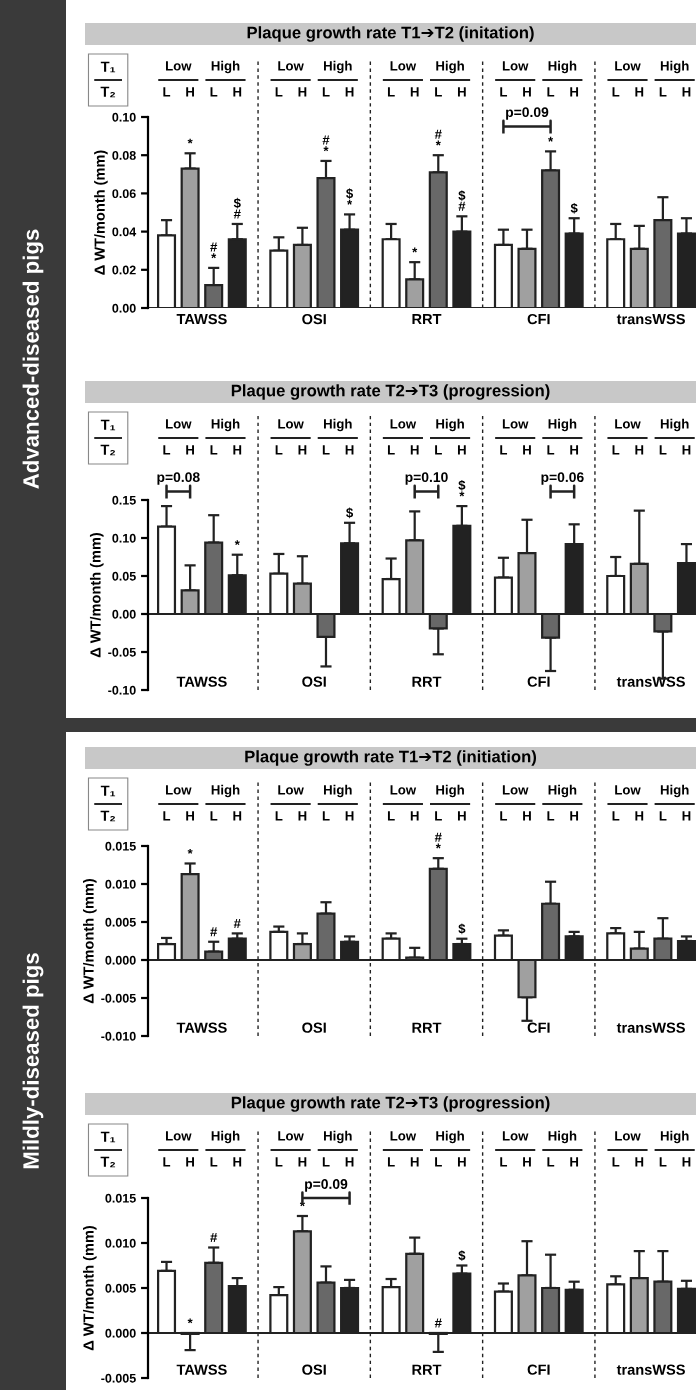 Image resolution: width=696 pixels, height=1390 pixels. Describe the element at coordinates (124, 232) in the screenshot. I see `y-tick-label: 0.04` at that location.